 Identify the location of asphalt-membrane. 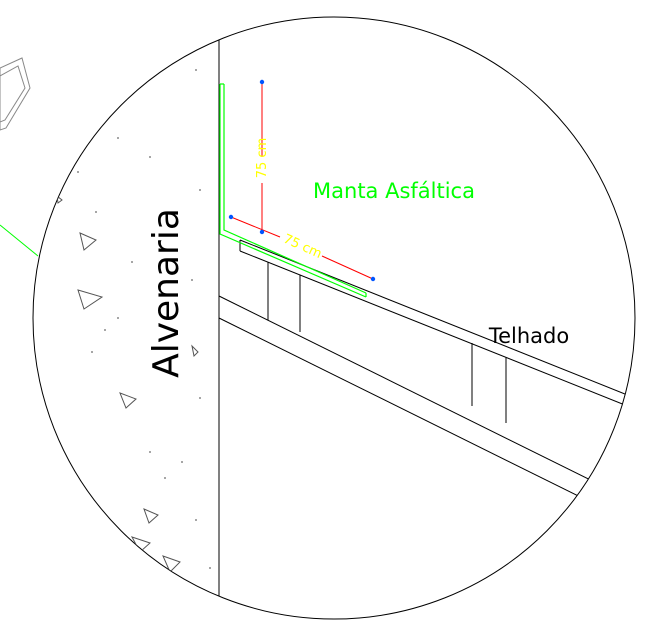
(293, 190).